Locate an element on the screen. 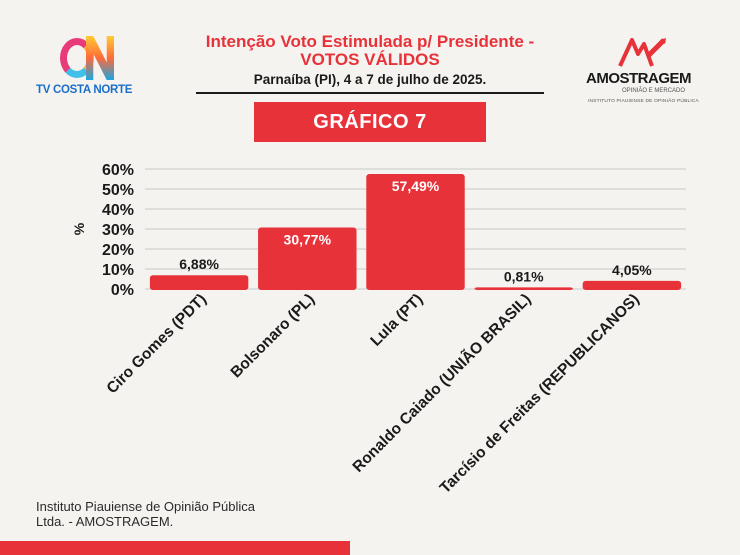  chart-number-badge: GRÁFICO 7 is located at coordinates (370, 122).